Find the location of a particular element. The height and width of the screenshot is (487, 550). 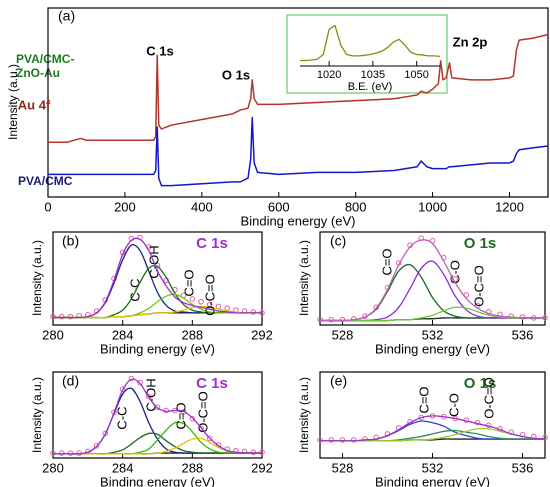

panel-label: (d) is located at coordinates (70, 381).